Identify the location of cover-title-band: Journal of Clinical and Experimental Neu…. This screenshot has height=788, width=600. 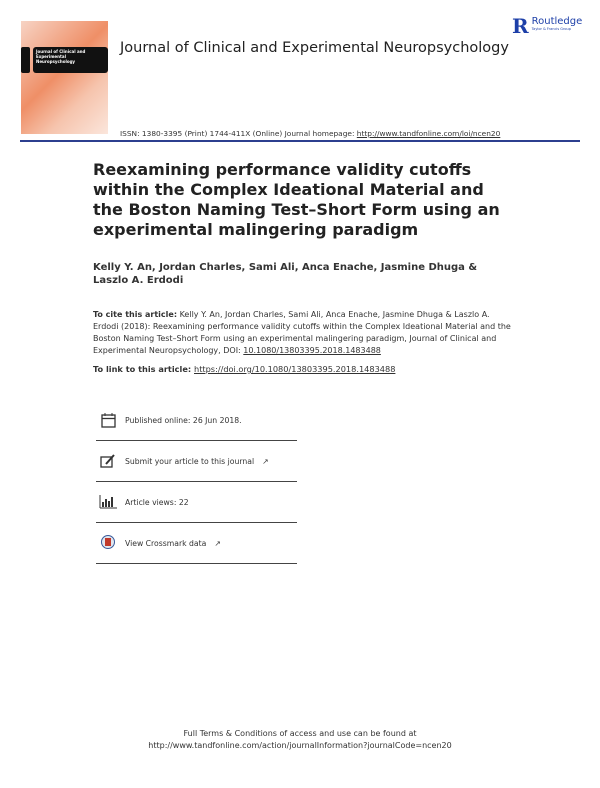
(70, 60).